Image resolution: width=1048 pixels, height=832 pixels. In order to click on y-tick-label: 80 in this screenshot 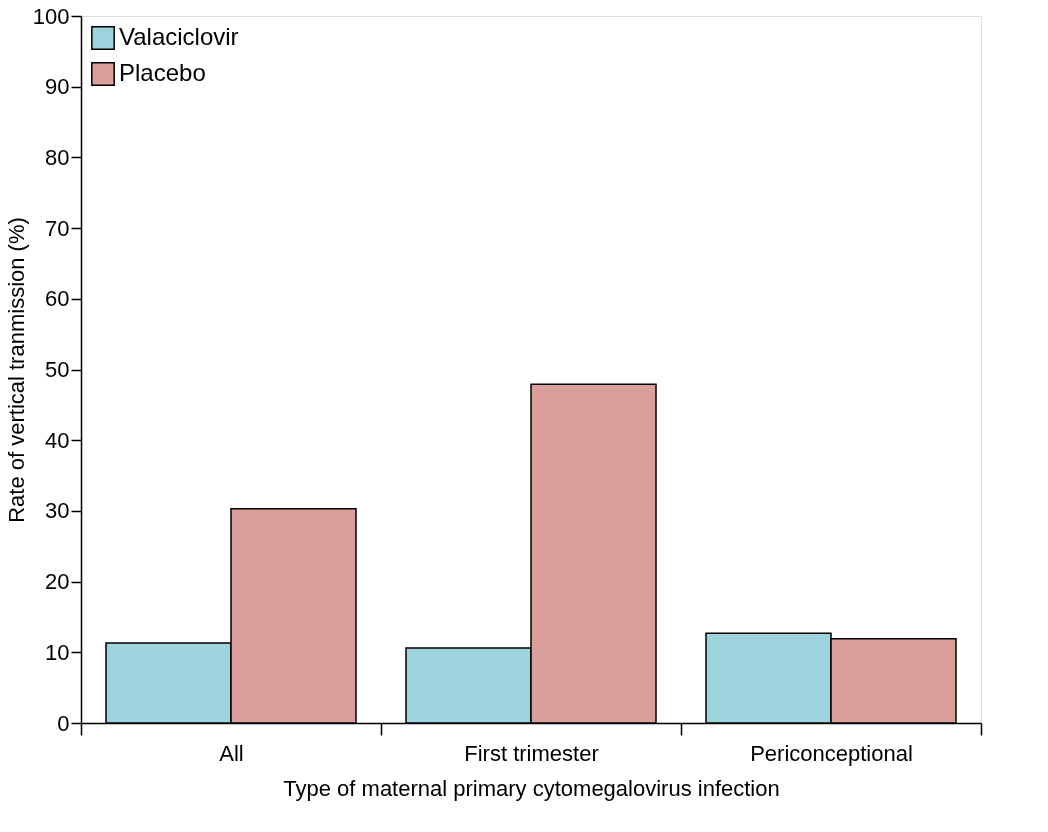, I will do `click(57, 157)`.